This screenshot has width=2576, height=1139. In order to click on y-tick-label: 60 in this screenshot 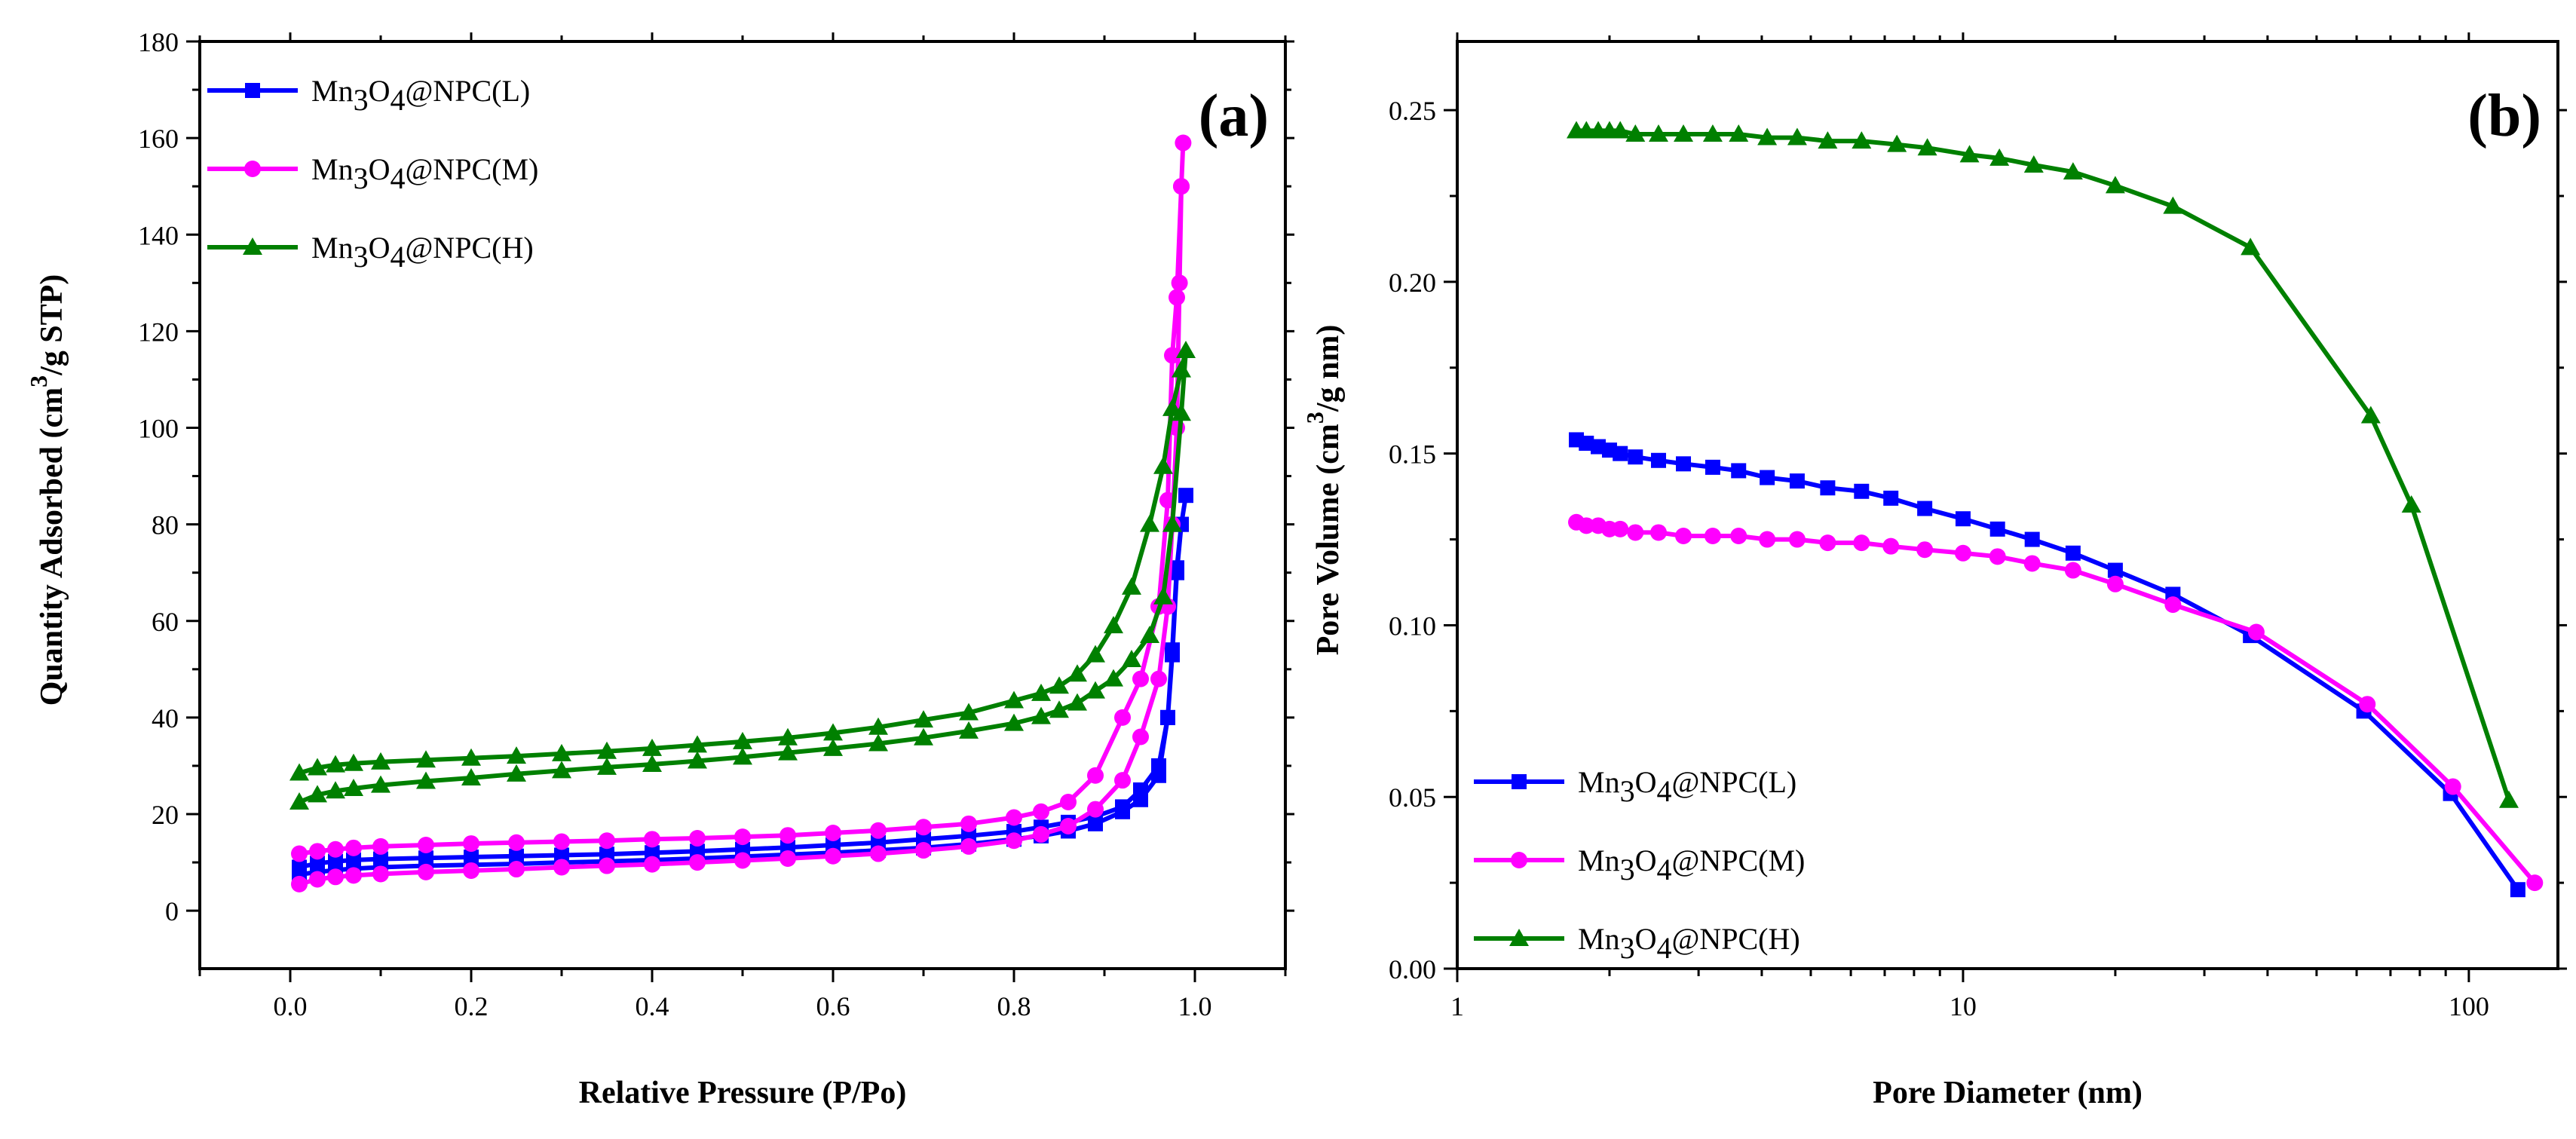, I will do `click(165, 622)`.